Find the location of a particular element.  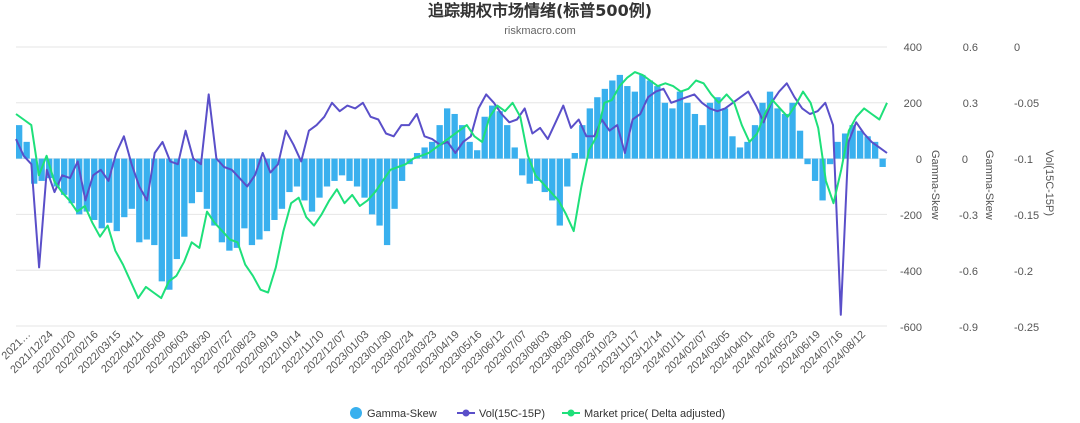

right2-axis-ticks: 0 -0.05 -0.1 -0.15 -0.2 -0.25 is located at coordinates (1026, 188).